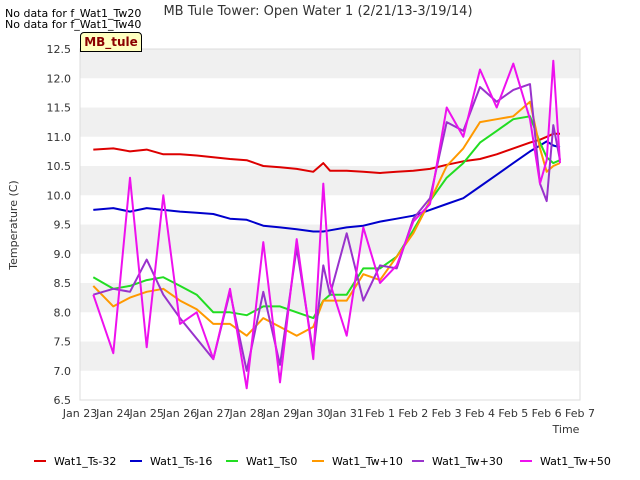 The width and height of the screenshot is (640, 480). What do you see at coordinates (59, 166) in the screenshot?
I see `y-tick-label: 10.5` at bounding box center [59, 166].